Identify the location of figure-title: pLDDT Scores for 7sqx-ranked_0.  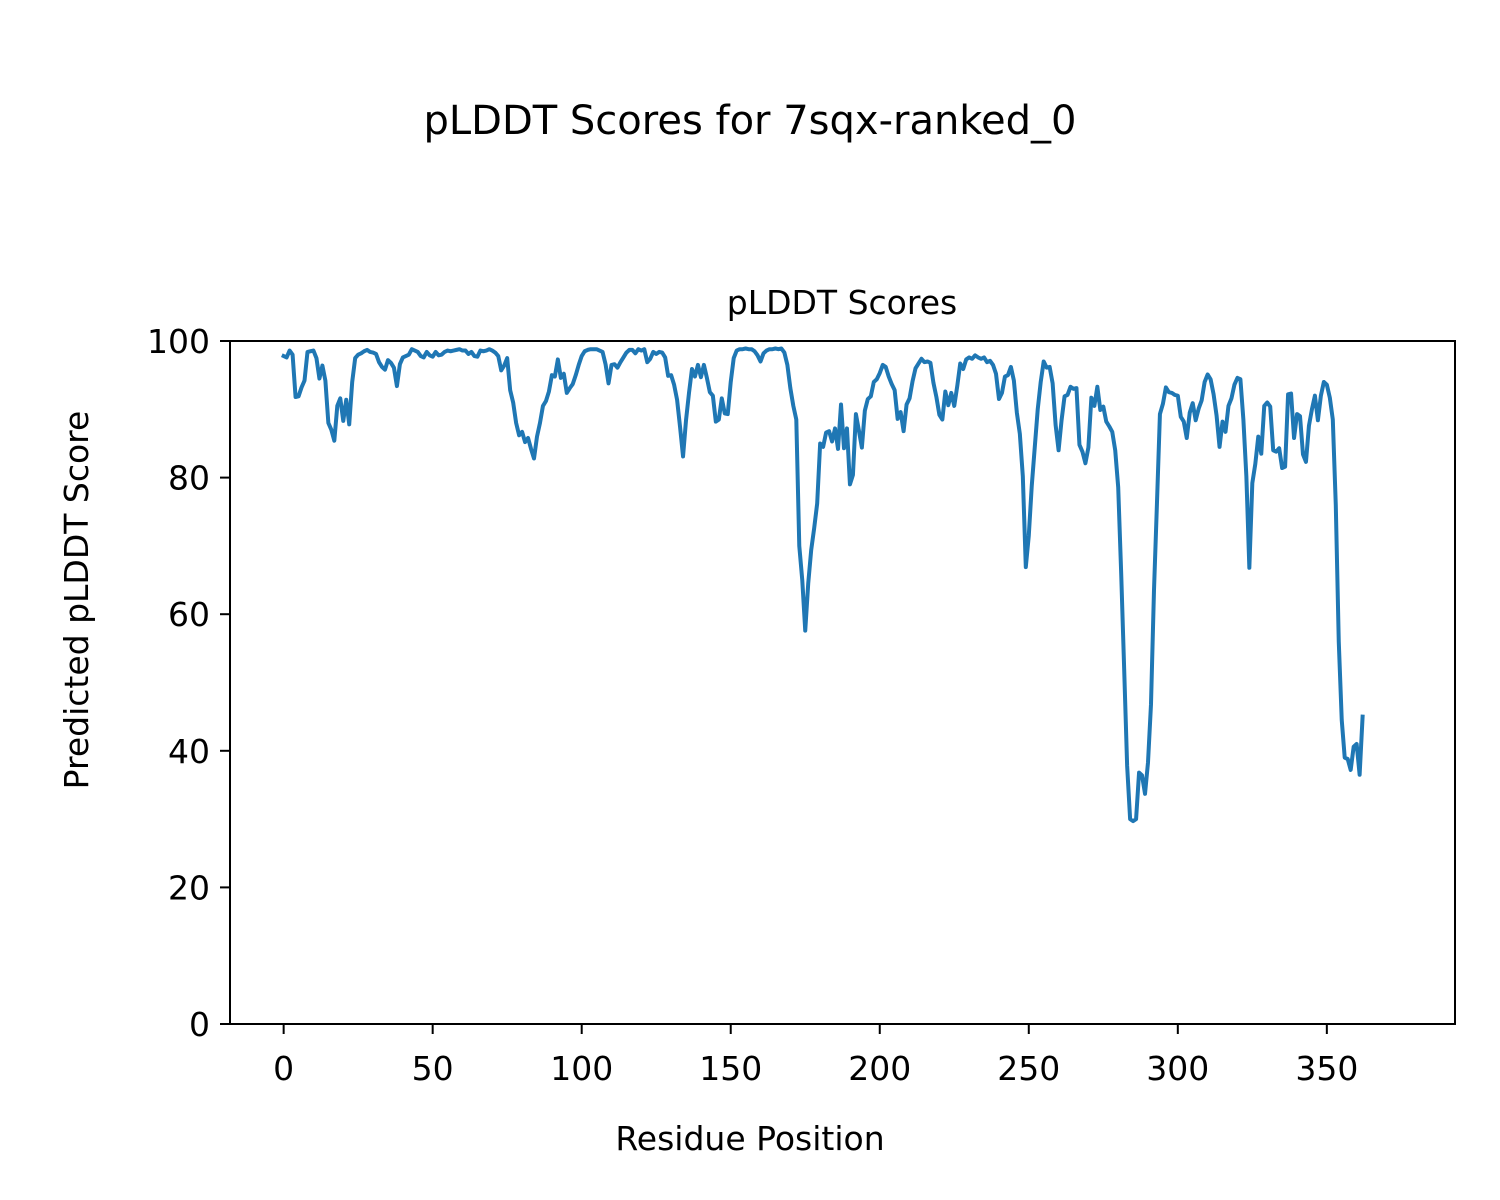
(749, 121).